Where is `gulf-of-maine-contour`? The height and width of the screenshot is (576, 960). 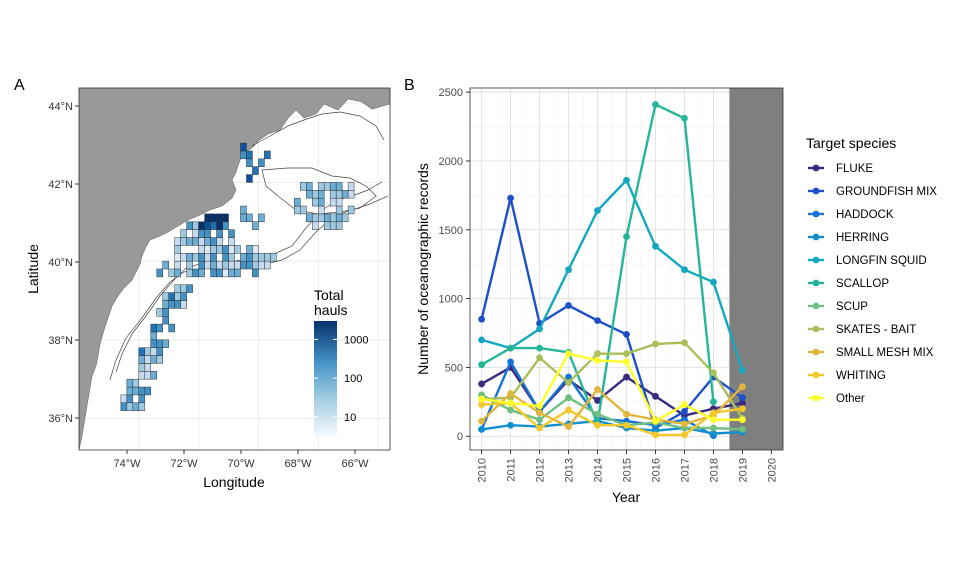
gulf-of-maine-contour is located at coordinates (318, 129).